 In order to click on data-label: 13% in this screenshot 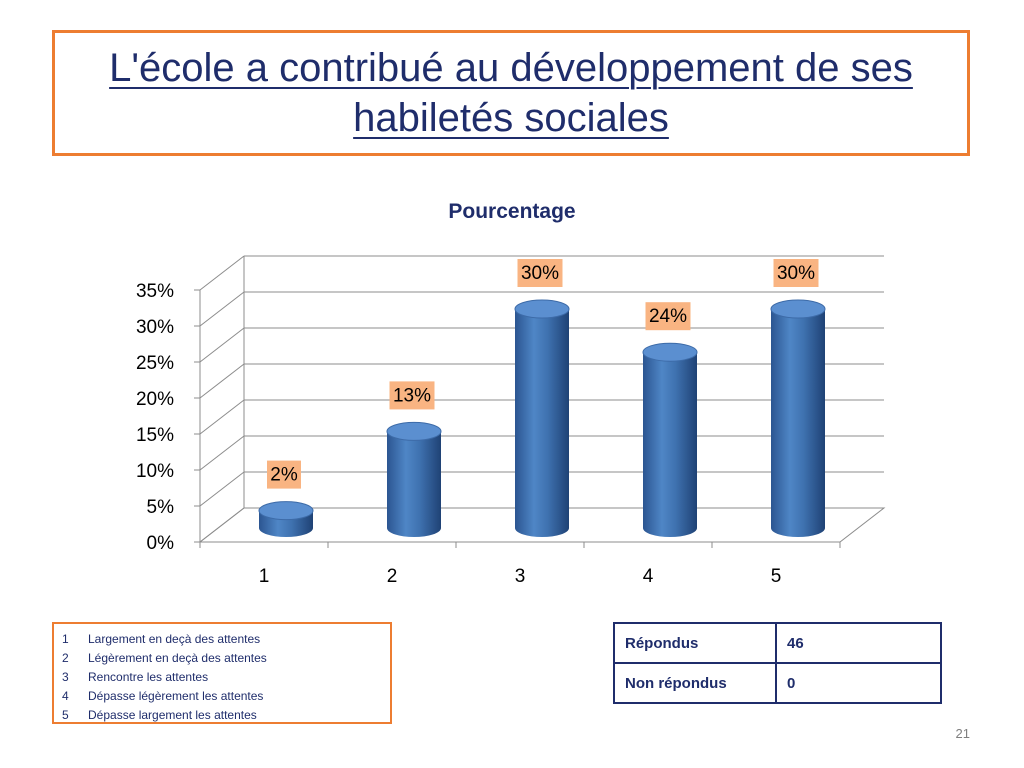, I will do `click(412, 395)`.